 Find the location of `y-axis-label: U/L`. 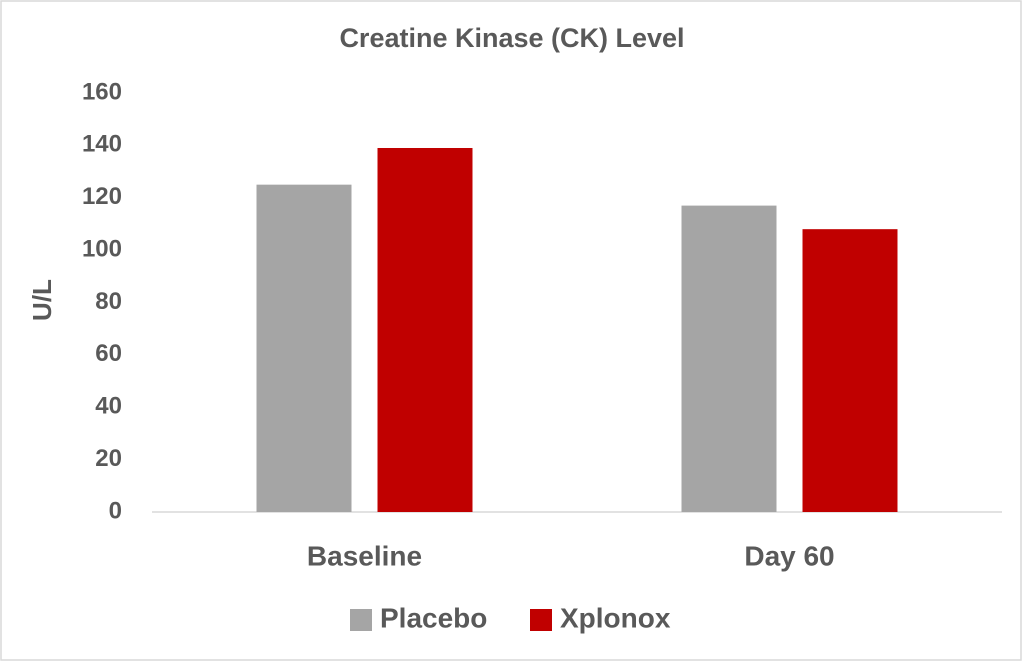

y-axis-label: U/L is located at coordinates (42, 300).